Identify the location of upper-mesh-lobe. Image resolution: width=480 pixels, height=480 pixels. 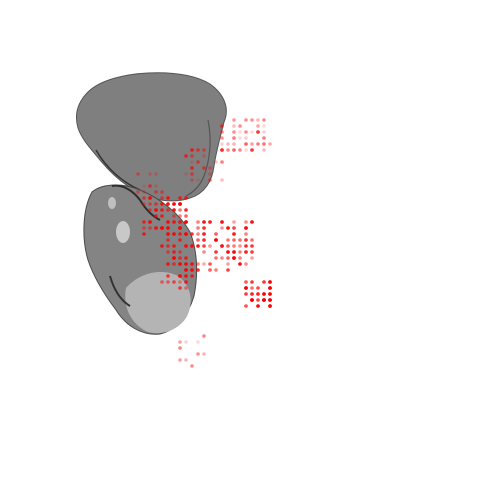
(151, 137).